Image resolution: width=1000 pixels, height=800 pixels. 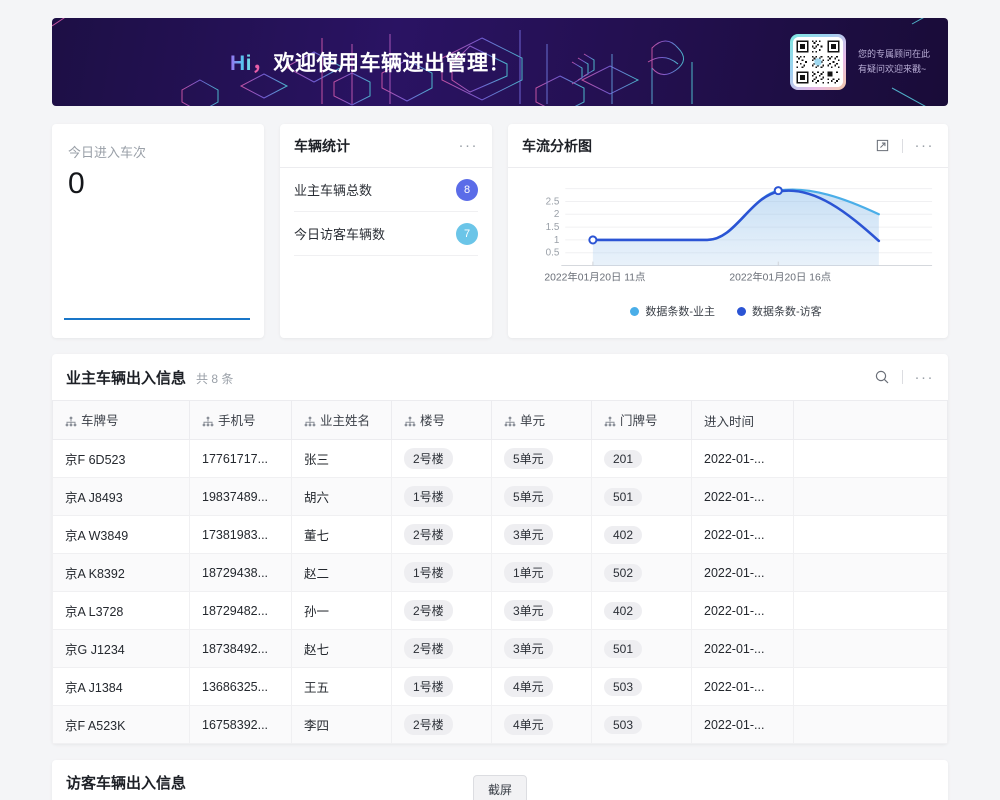 I want to click on stat-row: 今日访客车辆数 7, so click(x=386, y=234).